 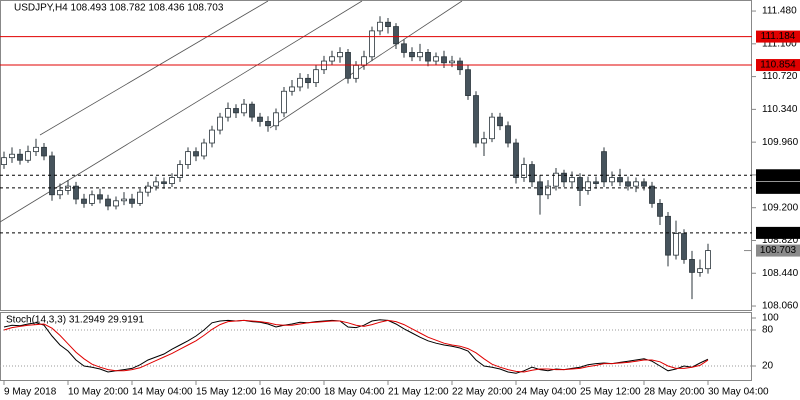 What do you see at coordinates (354, 392) in the screenshot?
I see `x-tick-label: 18 May 04:00` at bounding box center [354, 392].